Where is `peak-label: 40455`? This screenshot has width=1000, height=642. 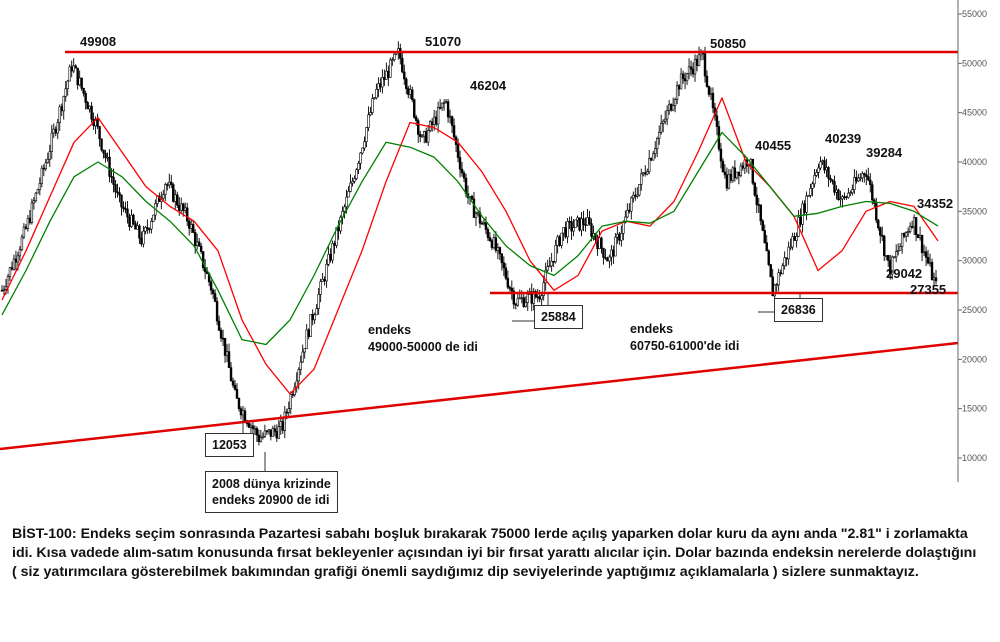
peak-label: 40455 is located at coordinates (773, 145).